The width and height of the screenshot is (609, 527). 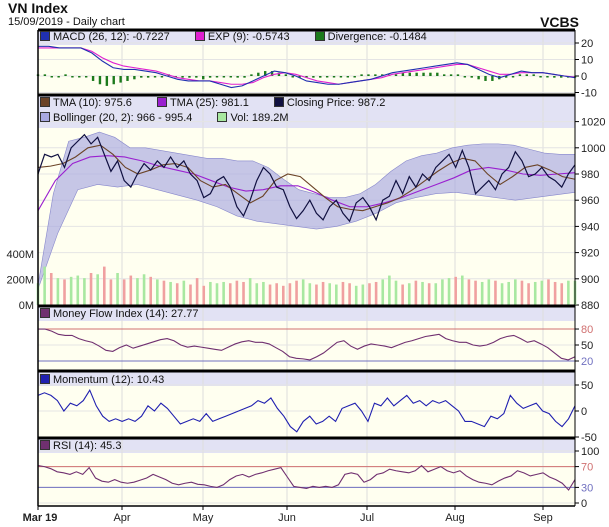 I want to click on momentum-header-band, so click(x=306, y=379).